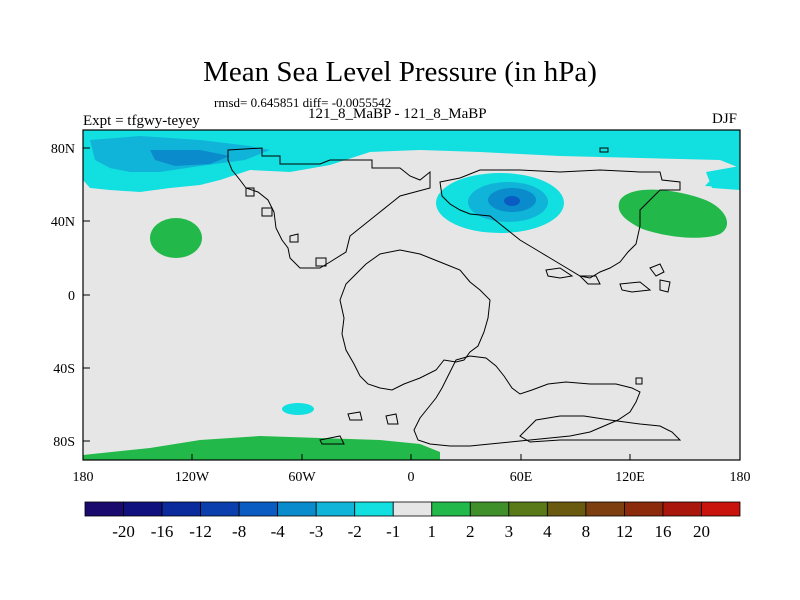 The image size is (800, 600). What do you see at coordinates (63, 149) in the screenshot?
I see `lat-label-80n: 80N` at bounding box center [63, 149].